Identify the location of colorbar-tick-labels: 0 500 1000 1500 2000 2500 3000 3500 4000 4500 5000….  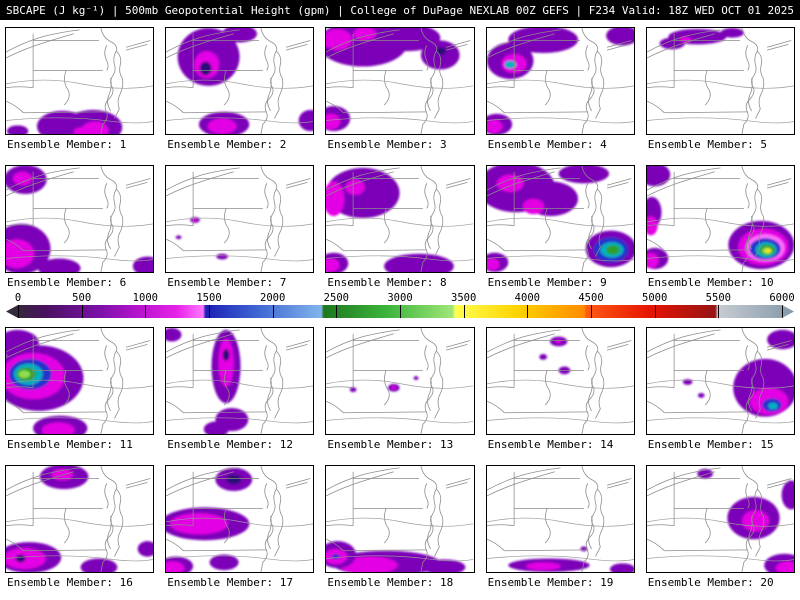
(400, 298).